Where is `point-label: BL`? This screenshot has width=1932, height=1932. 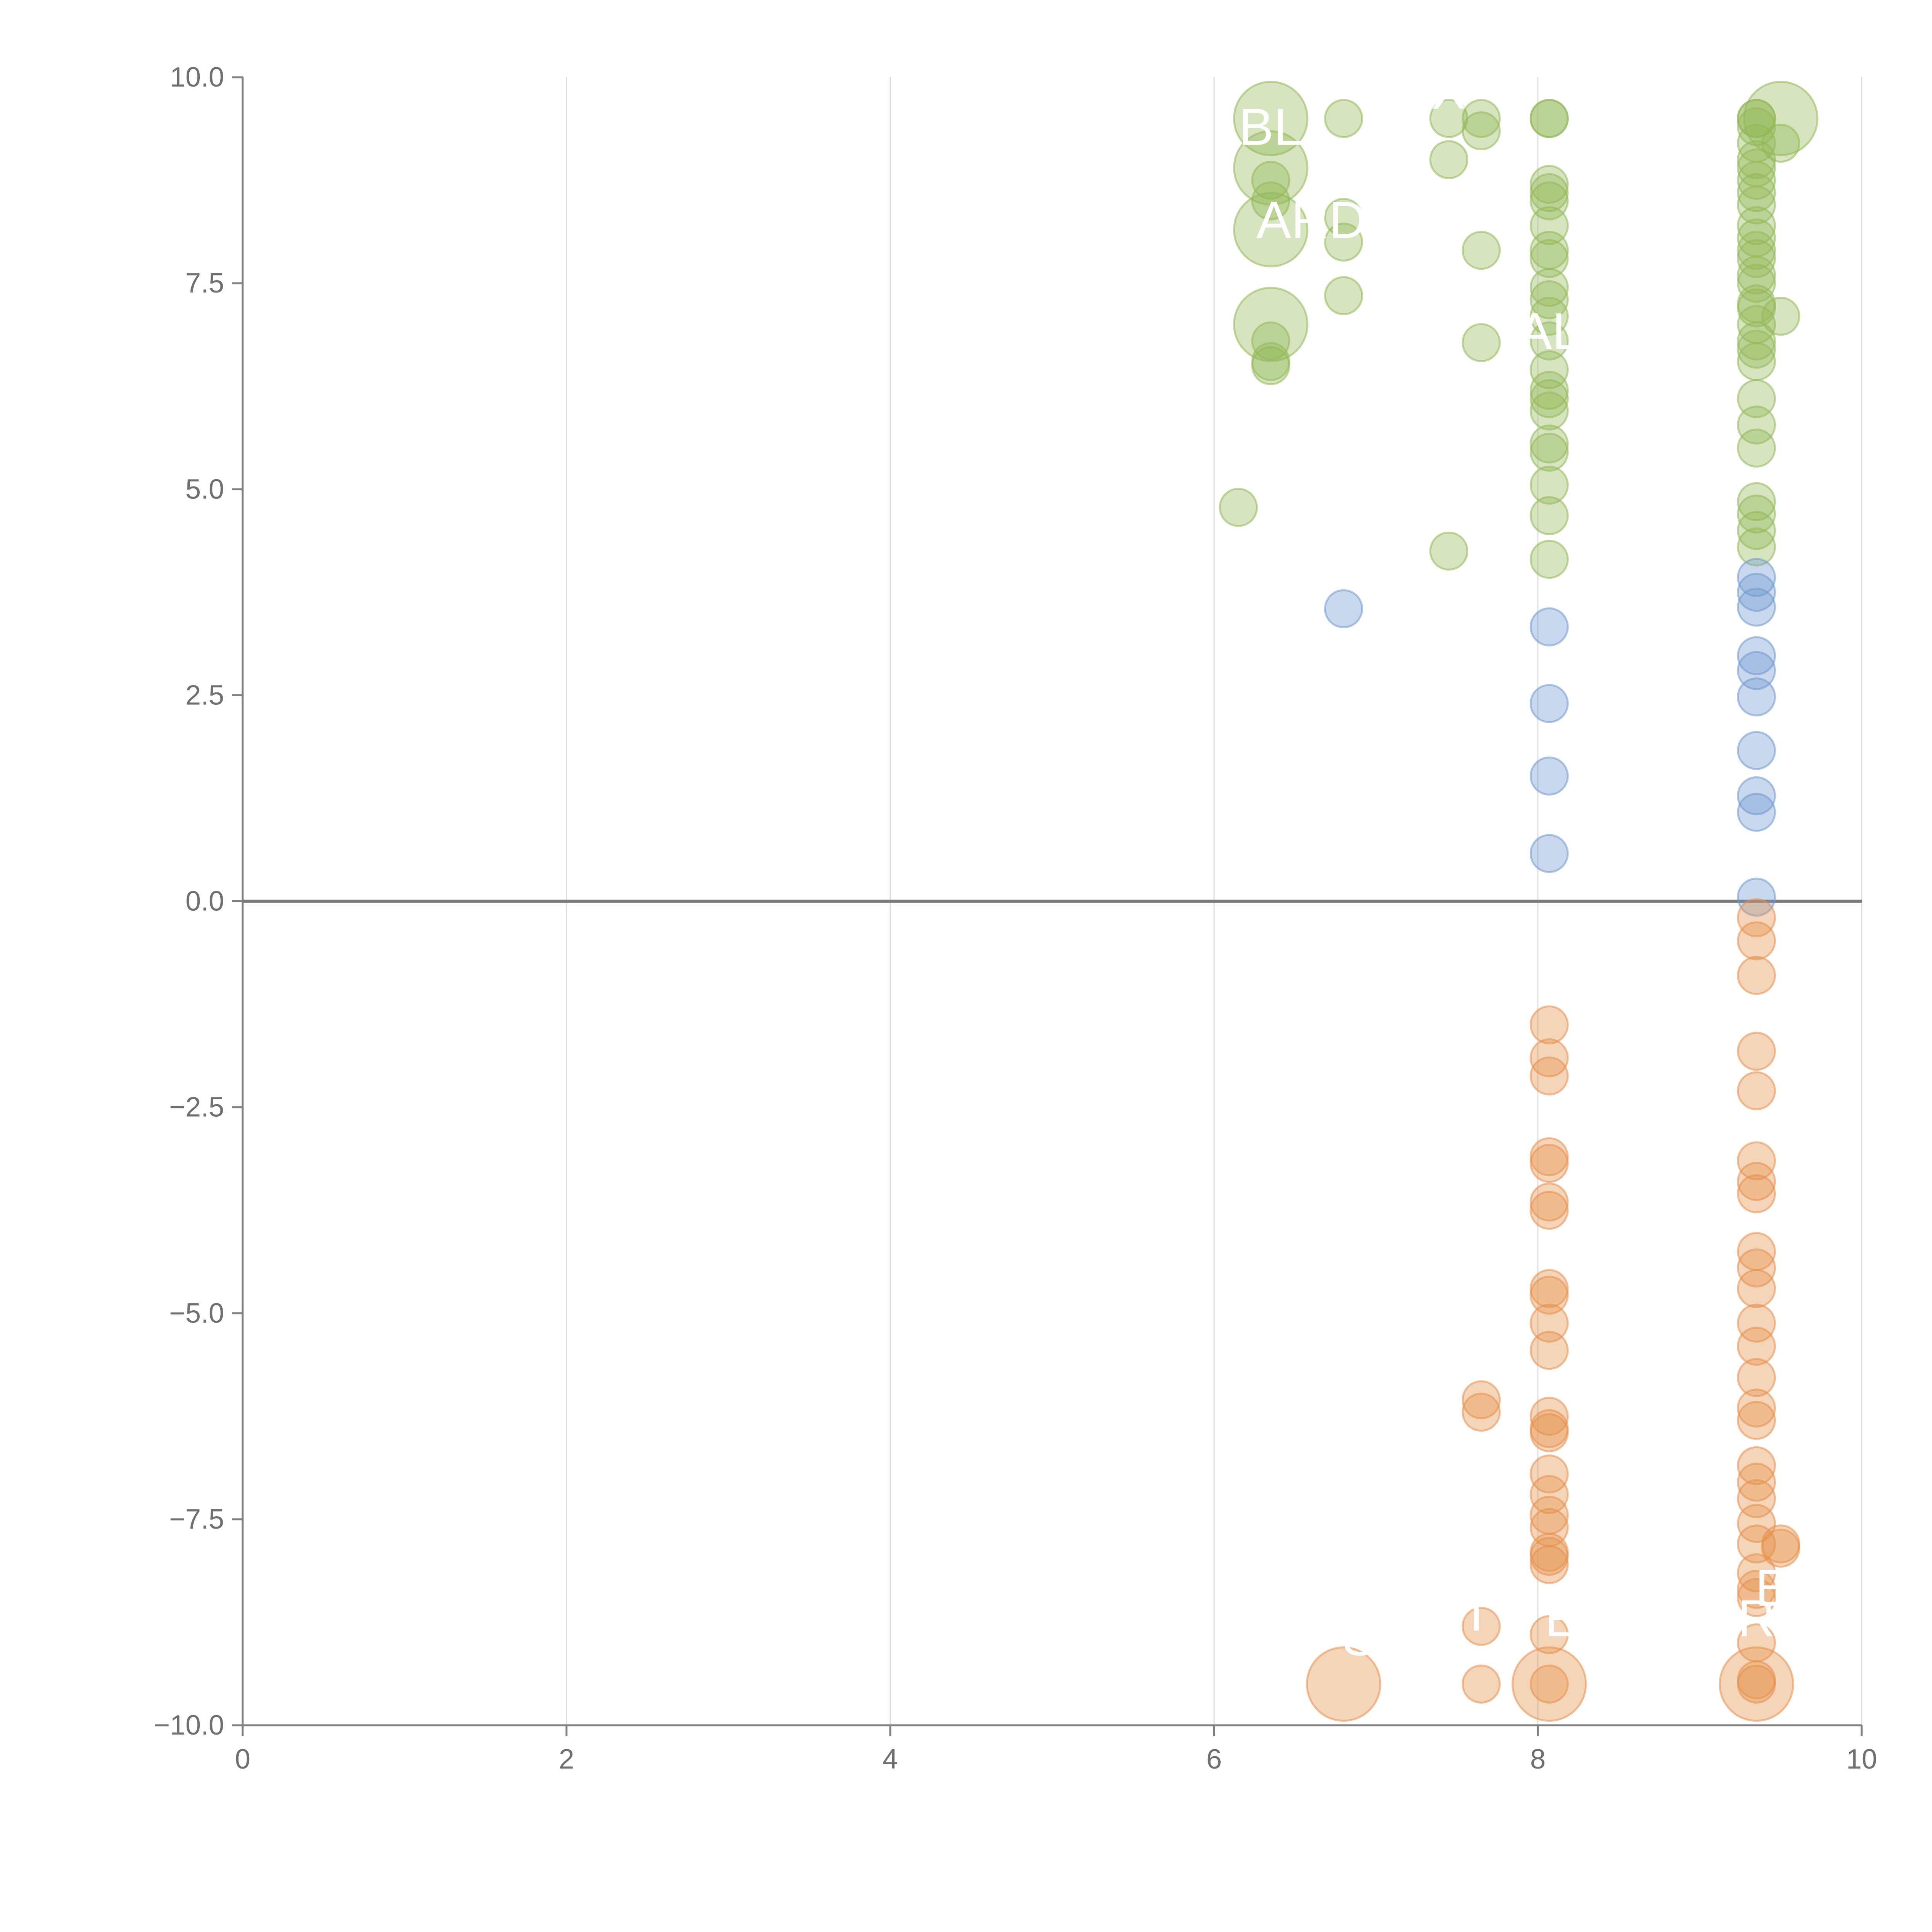
point-label: BL is located at coordinates (1271, 127).